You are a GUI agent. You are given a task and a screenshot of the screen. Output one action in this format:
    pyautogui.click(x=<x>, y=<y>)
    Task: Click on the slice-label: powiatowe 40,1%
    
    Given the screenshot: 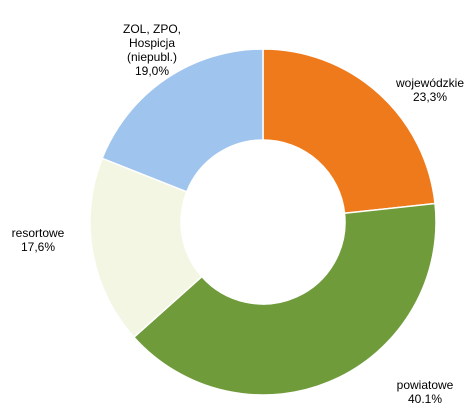 What is the action you would take?
    pyautogui.click(x=425, y=390)
    